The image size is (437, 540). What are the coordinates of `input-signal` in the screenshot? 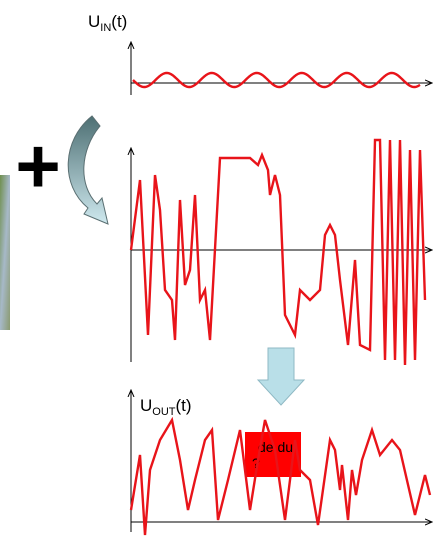 It's located at (276, 80).